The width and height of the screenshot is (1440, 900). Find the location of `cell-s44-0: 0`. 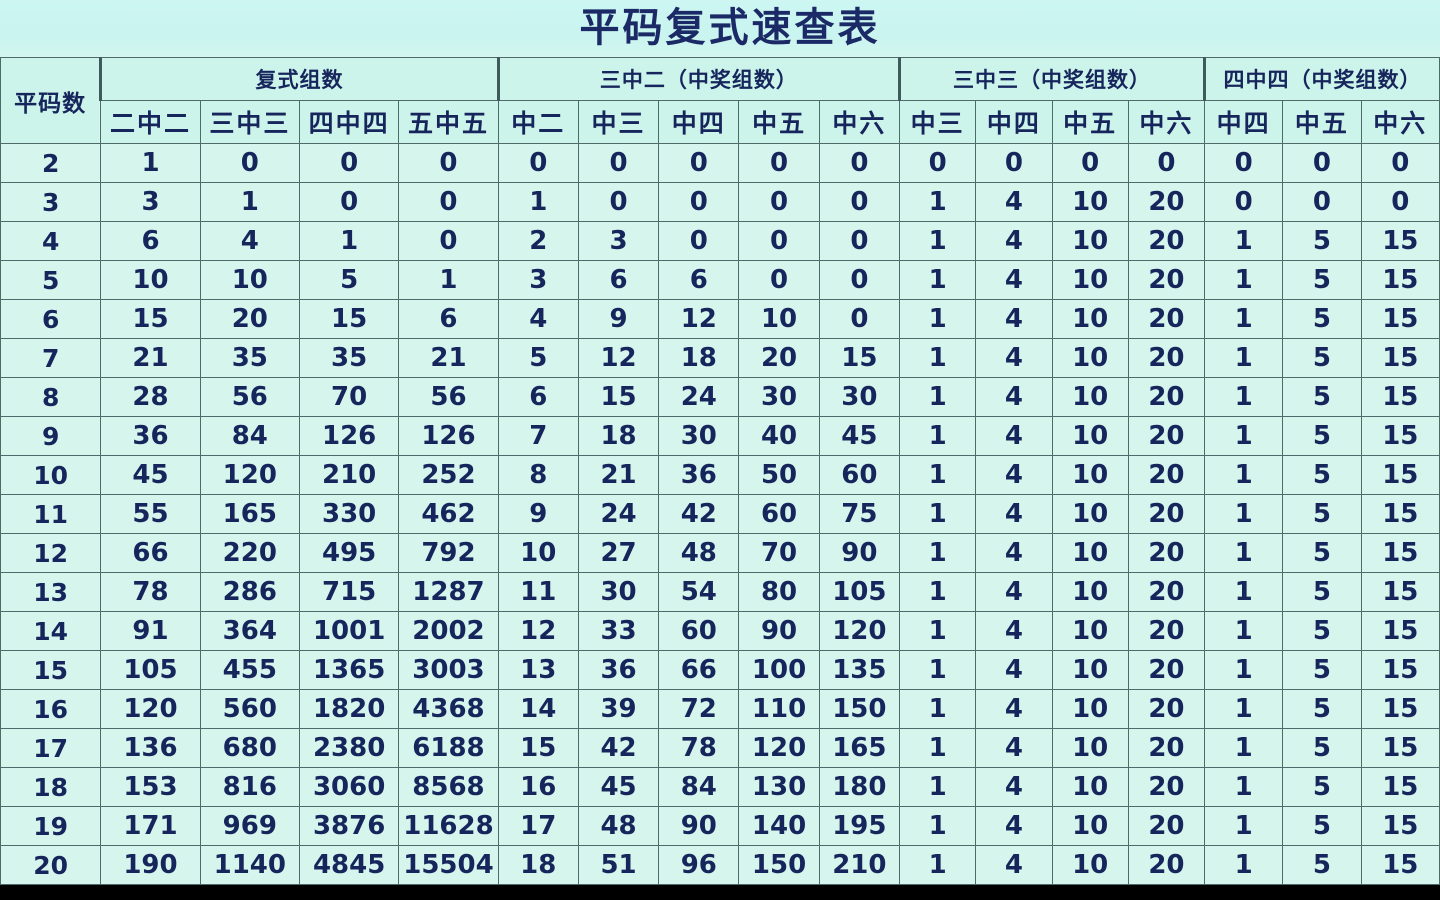

cell-s44-0: 0 is located at coordinates (1244, 202).